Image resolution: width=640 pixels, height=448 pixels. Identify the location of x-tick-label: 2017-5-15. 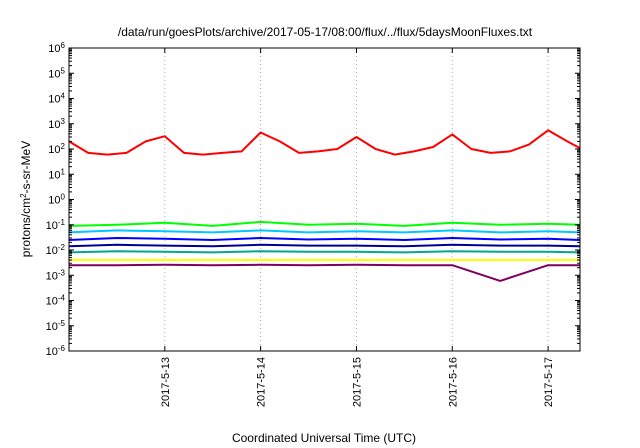
(357, 382).